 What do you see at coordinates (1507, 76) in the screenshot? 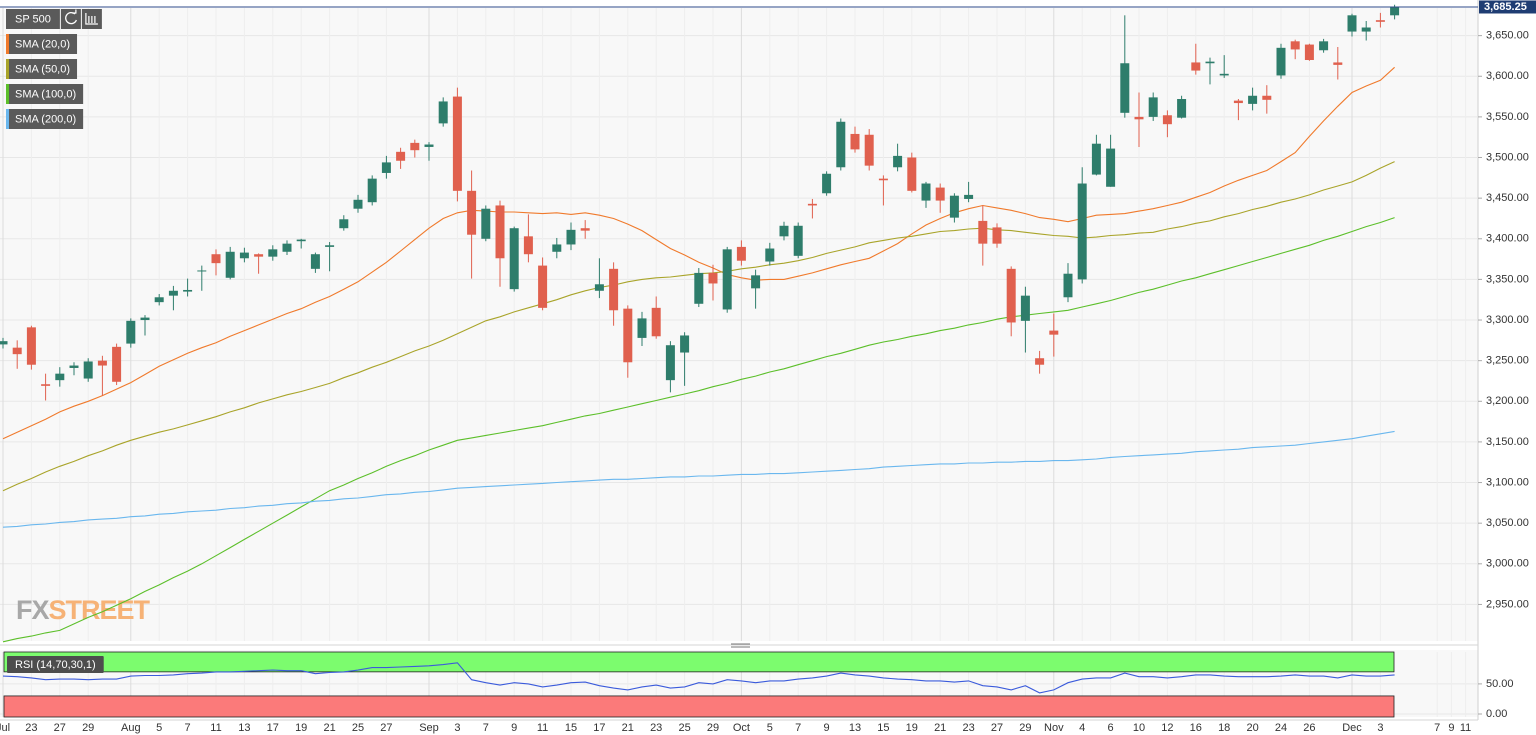
I see `y-tick-label: 3,600.00` at bounding box center [1507, 76].